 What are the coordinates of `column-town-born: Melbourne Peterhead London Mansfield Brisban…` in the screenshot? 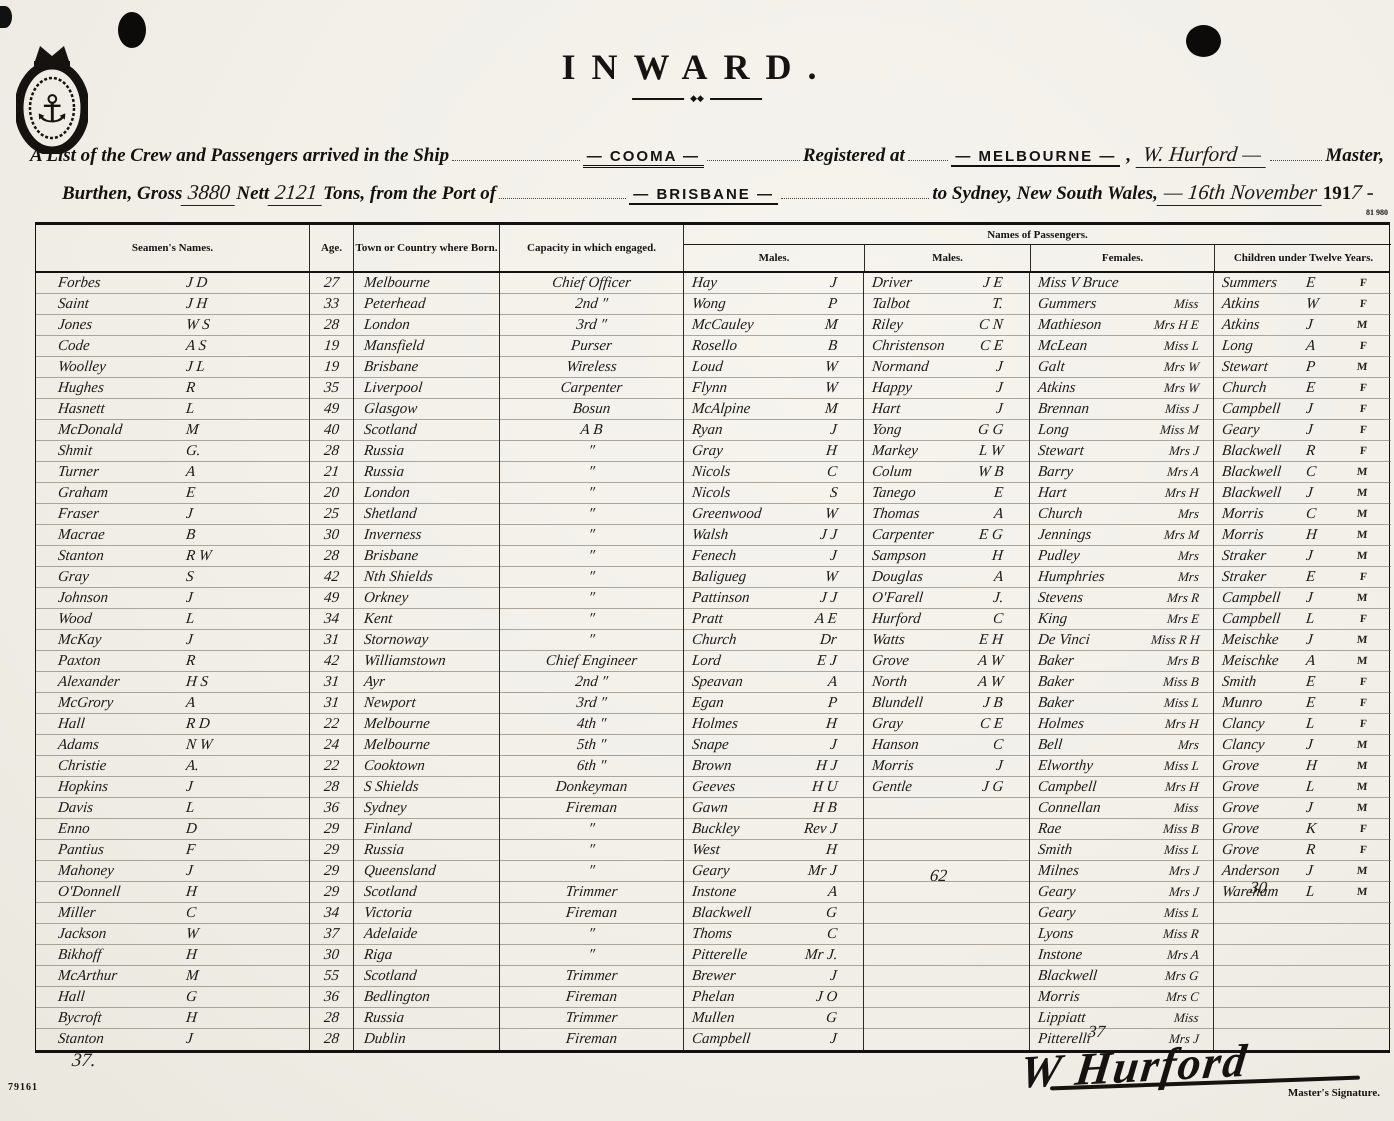 It's located at (426, 661).